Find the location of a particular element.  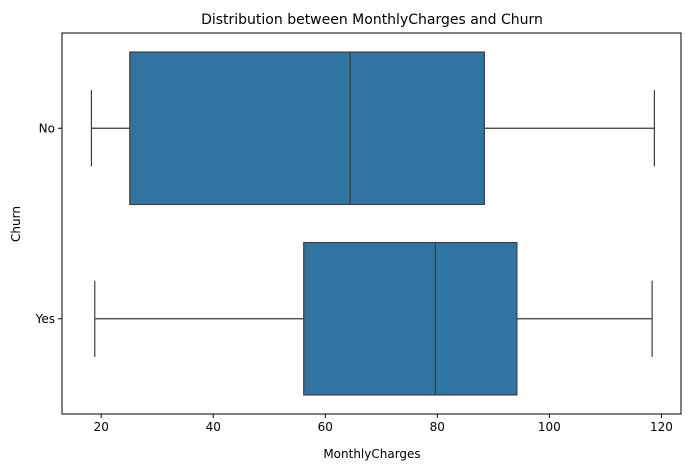

x-tick-label: 80 is located at coordinates (437, 427).